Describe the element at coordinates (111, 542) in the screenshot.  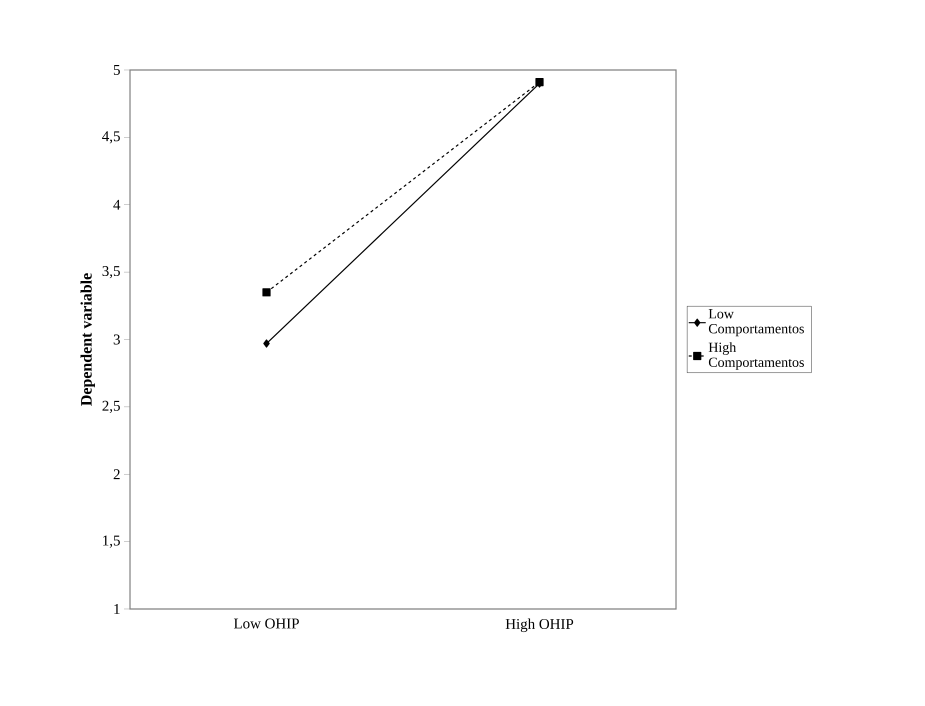
I see `y-tick-label: 1,5` at that location.